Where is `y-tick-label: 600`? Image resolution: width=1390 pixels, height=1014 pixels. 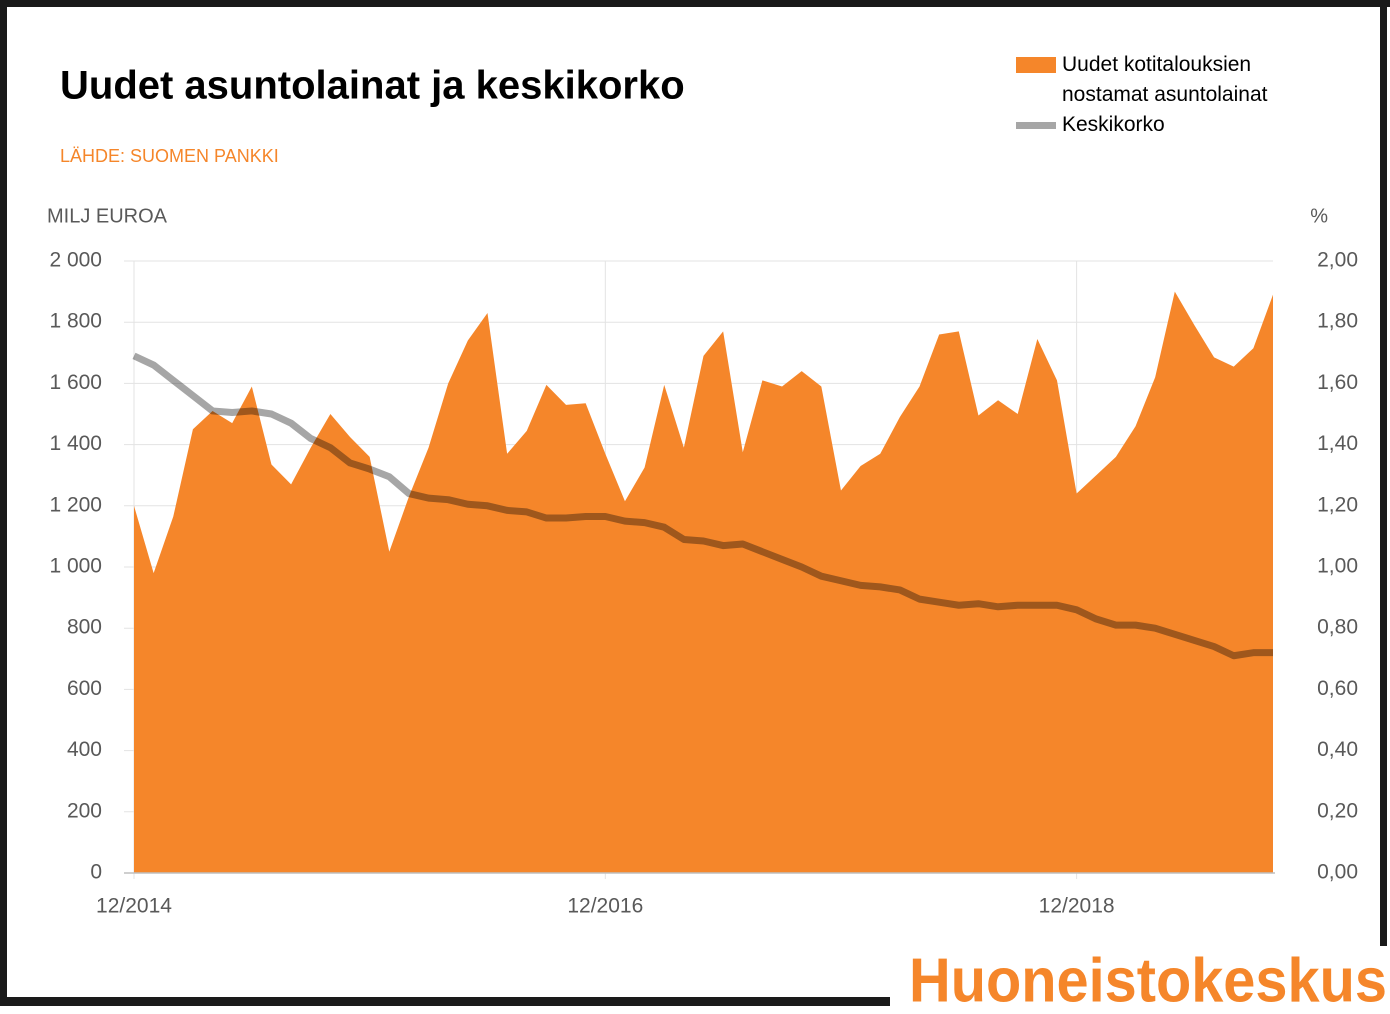 y-tick-label: 600 is located at coordinates (84, 688).